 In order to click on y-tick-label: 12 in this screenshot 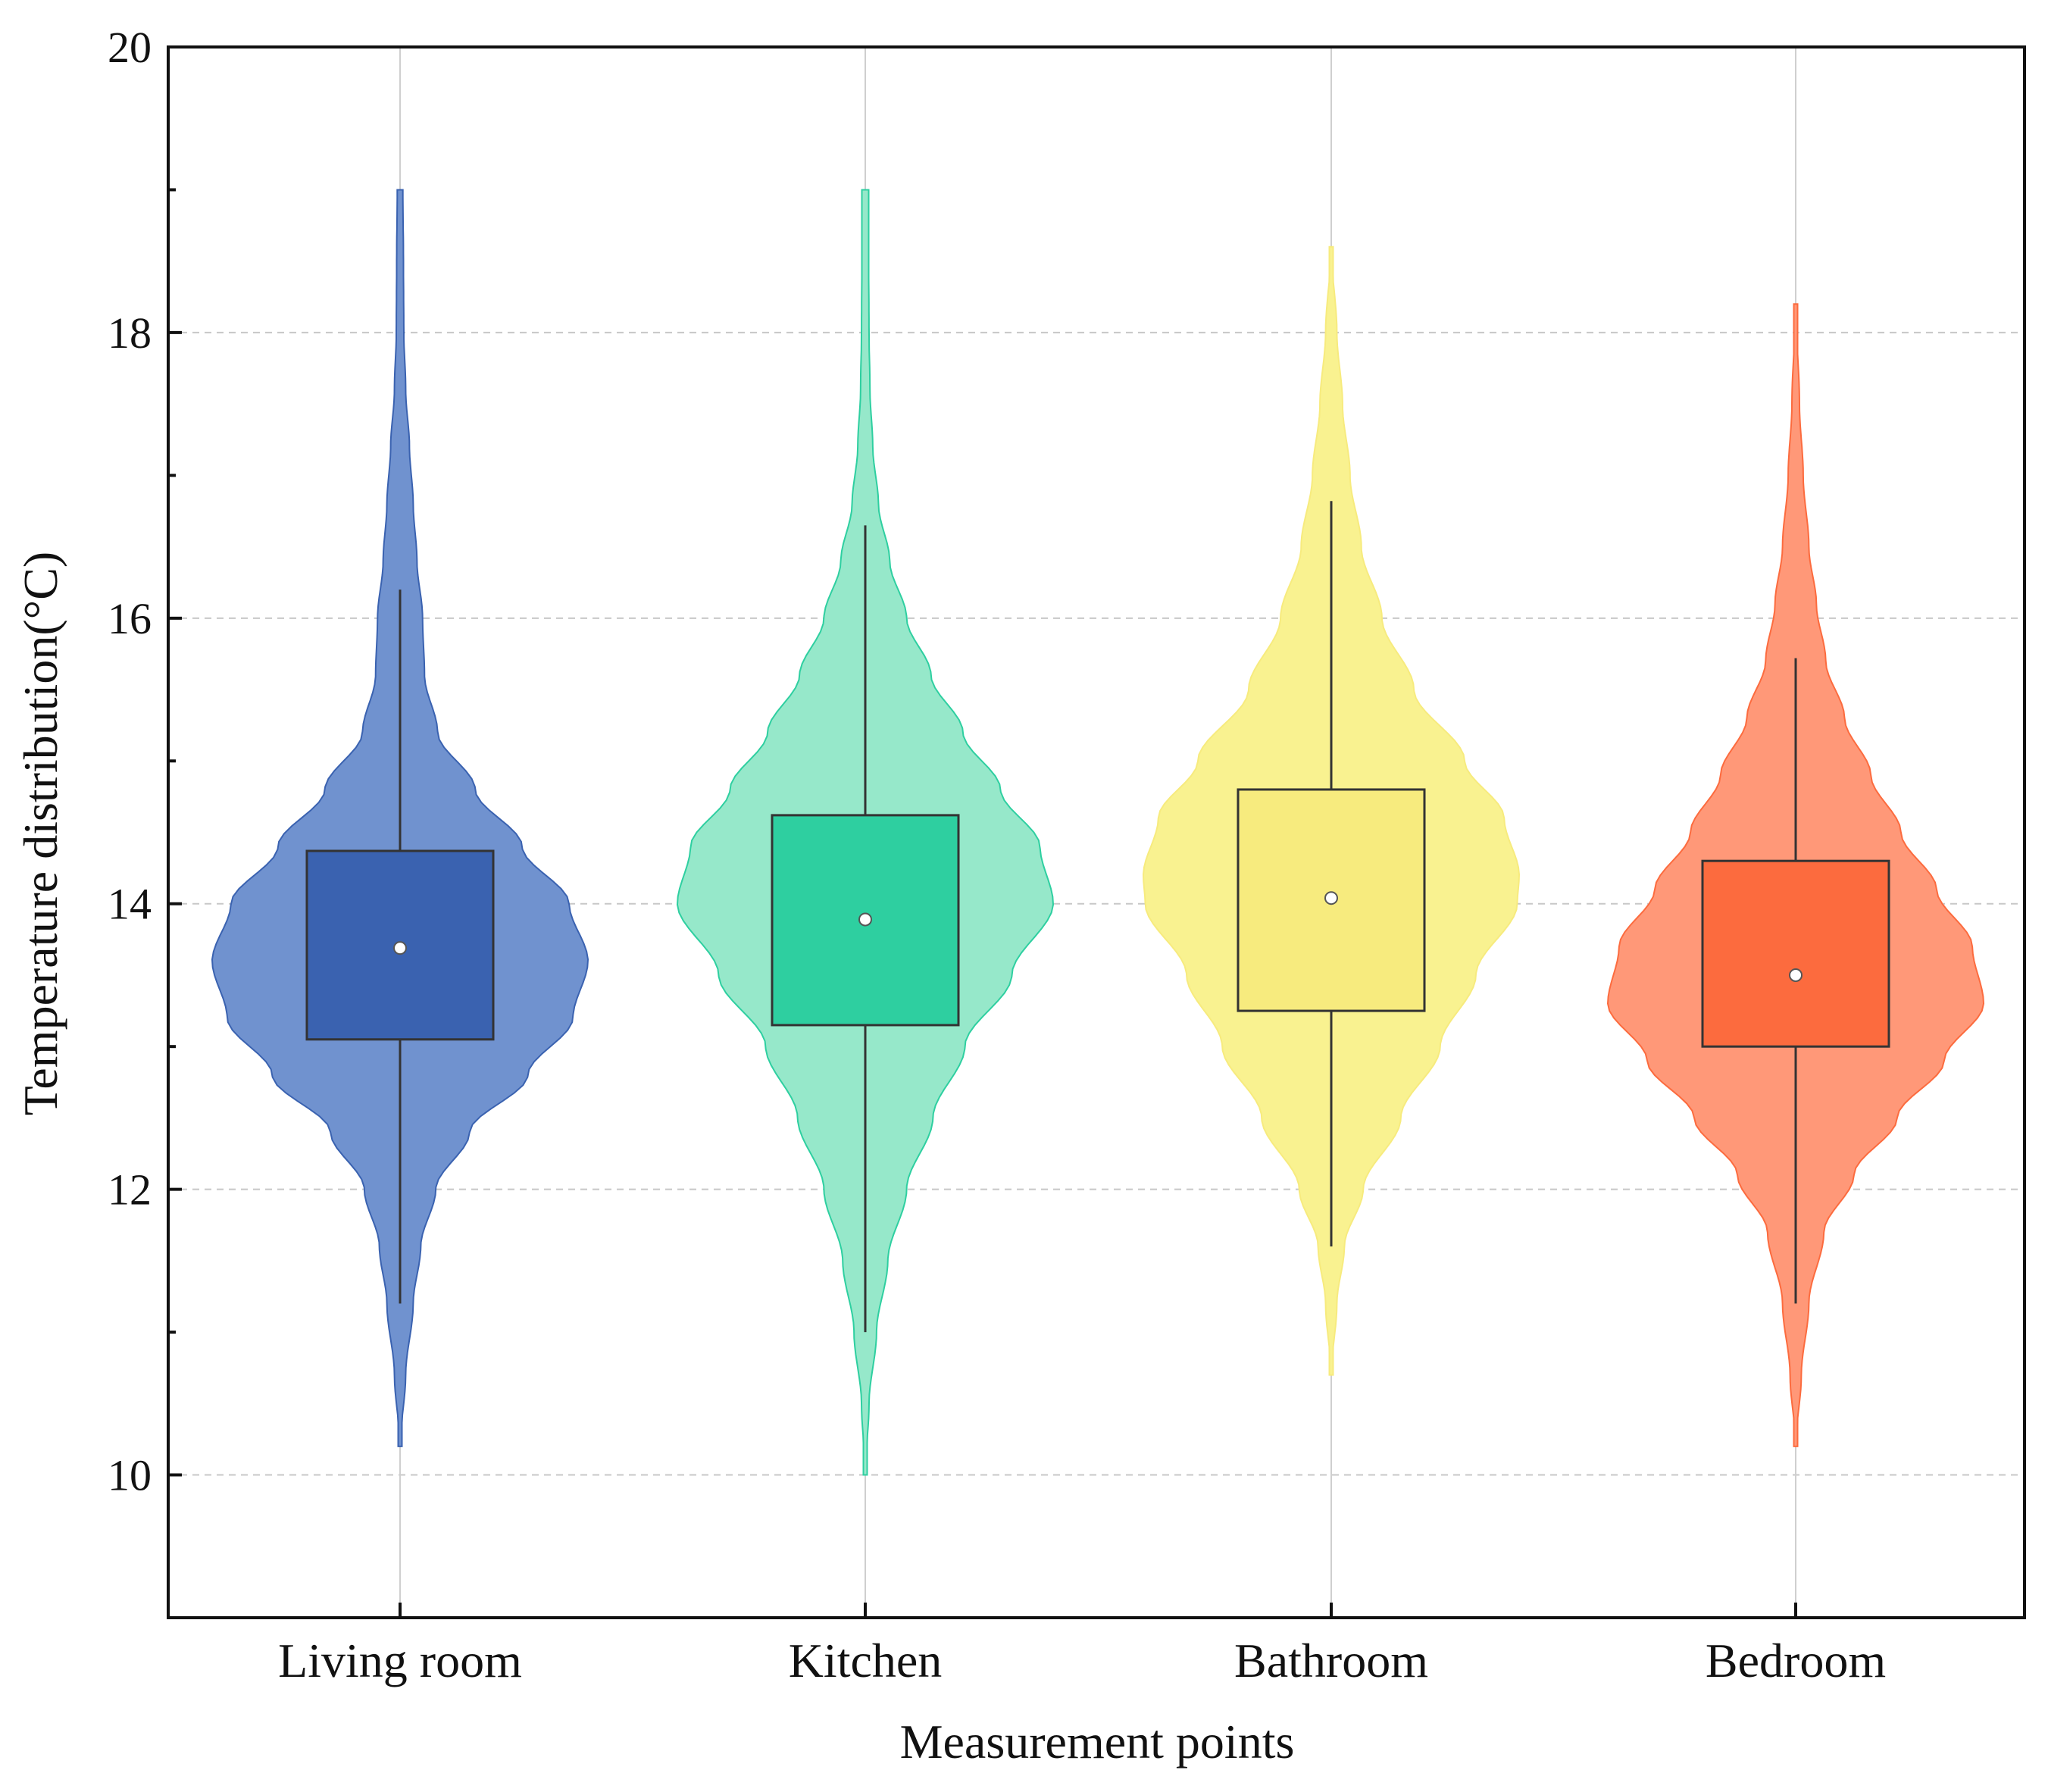, I will do `click(130, 1190)`.